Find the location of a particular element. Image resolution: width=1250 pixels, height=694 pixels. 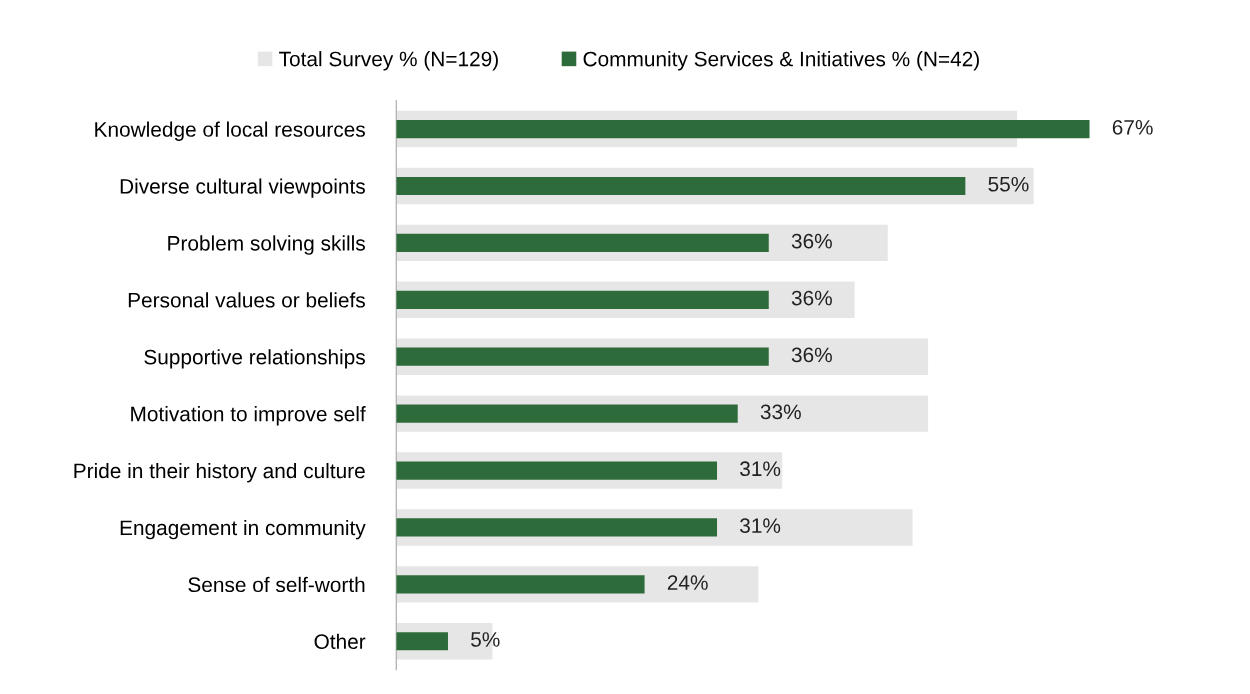

y-tick-label: Engagement in community is located at coordinates (243, 529).